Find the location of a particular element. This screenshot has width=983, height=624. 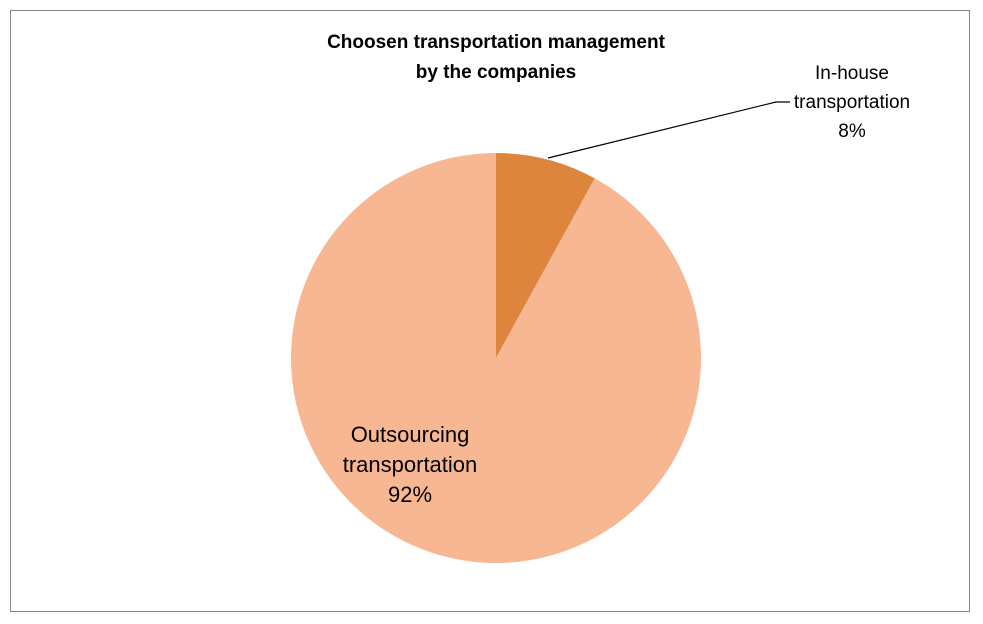

leader-line-in-house is located at coordinates (668, 130).